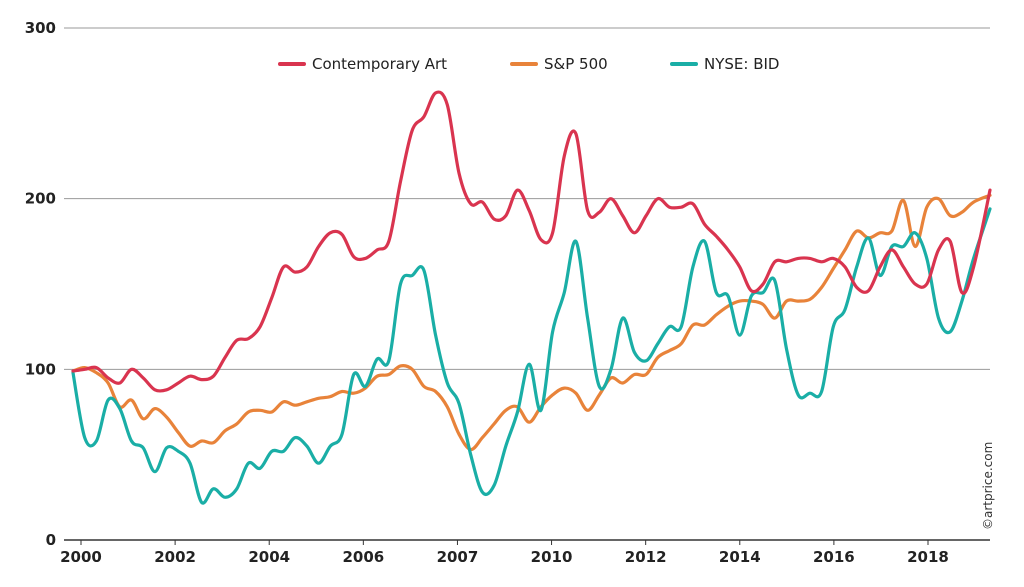  What do you see at coordinates (740, 557) in the screenshot?
I see `x-tick-label: 2014` at bounding box center [740, 557].